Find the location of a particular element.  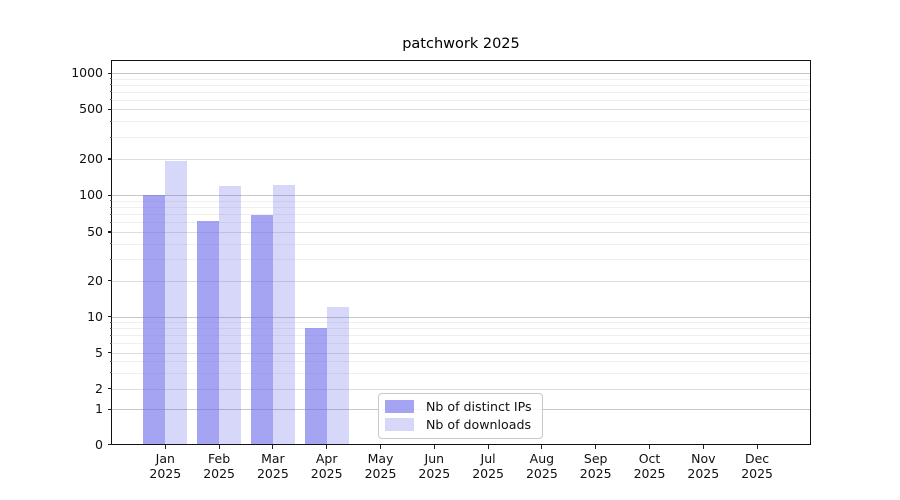

x-tick-feb is located at coordinates (219, 446).